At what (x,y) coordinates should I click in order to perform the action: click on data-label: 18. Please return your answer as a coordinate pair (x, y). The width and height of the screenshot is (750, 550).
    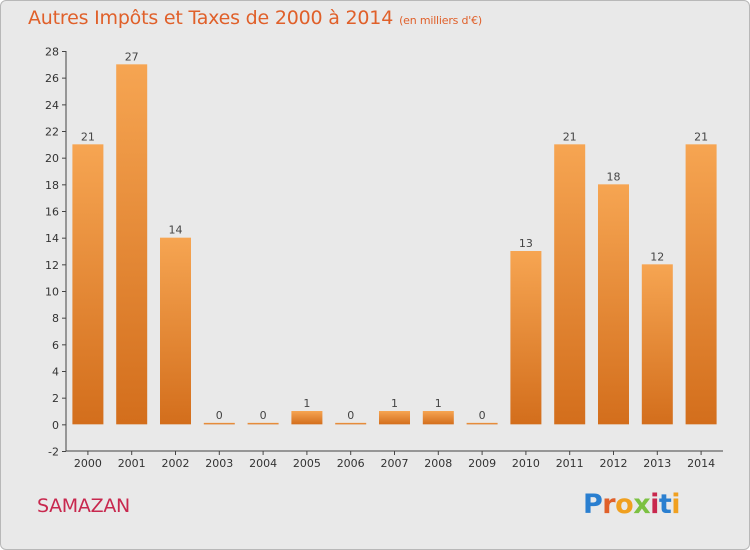
    Looking at the image, I should click on (614, 176).